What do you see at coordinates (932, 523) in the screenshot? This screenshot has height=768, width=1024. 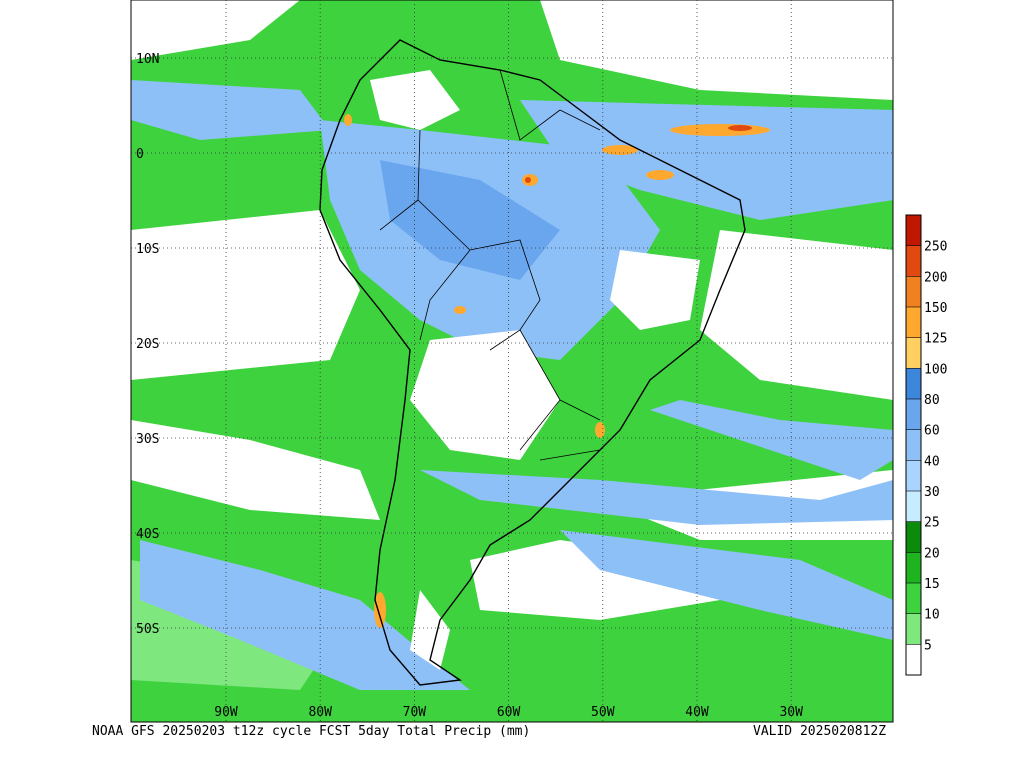 I see `colorbar-label: 25` at bounding box center [932, 523].